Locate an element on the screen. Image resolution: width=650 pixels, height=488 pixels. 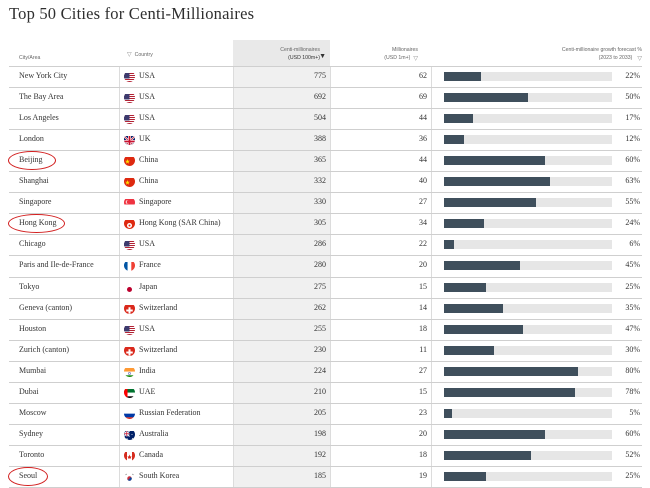
country-name: UAE is located at coordinates (147, 391).